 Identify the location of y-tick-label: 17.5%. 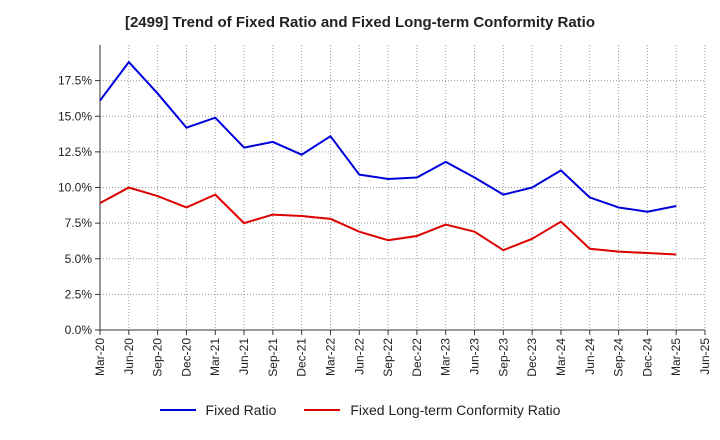
(75, 81).